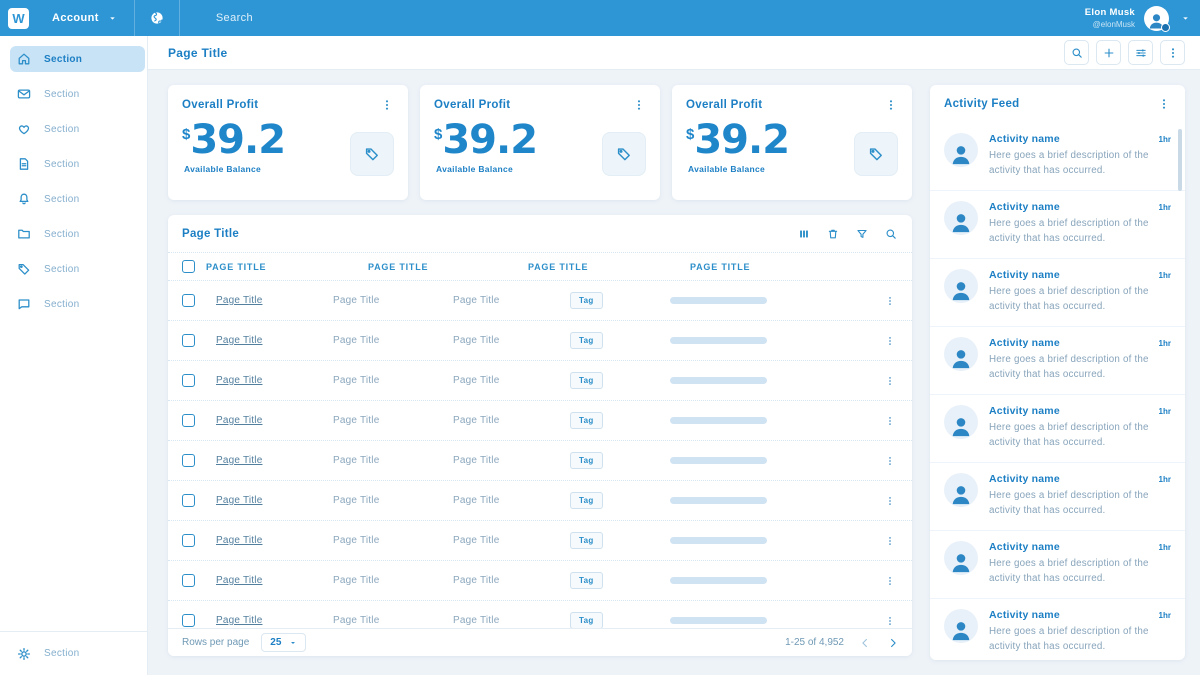 The height and width of the screenshot is (675, 1200). What do you see at coordinates (1180, 160) in the screenshot?
I see `scrollbar-thumb` at bounding box center [1180, 160].